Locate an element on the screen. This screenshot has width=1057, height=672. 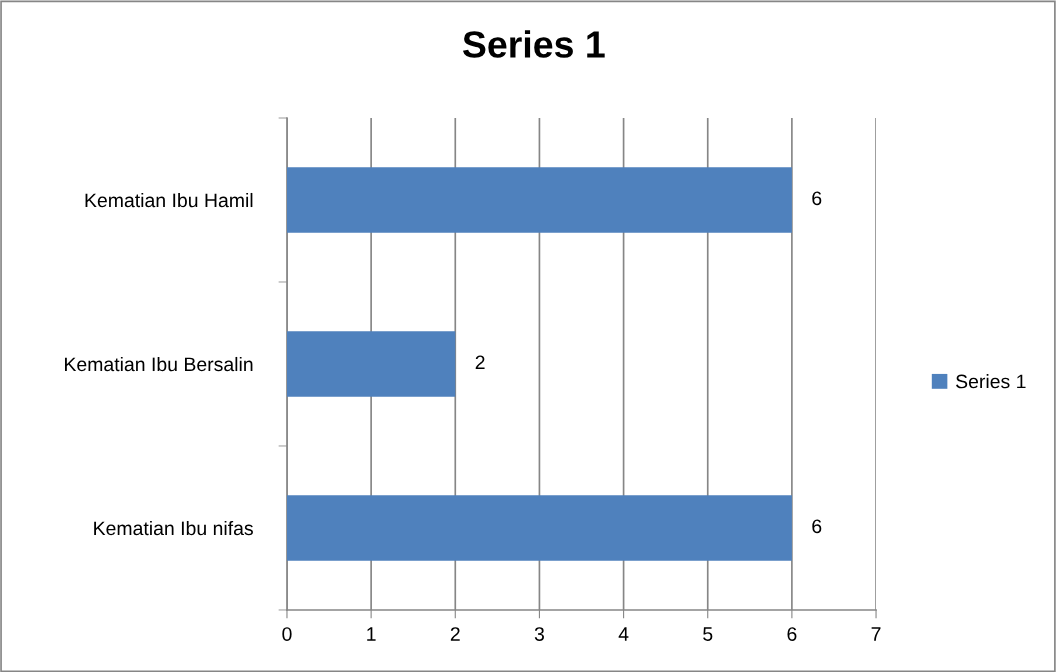
x-tick-label: 2 is located at coordinates (455, 634).